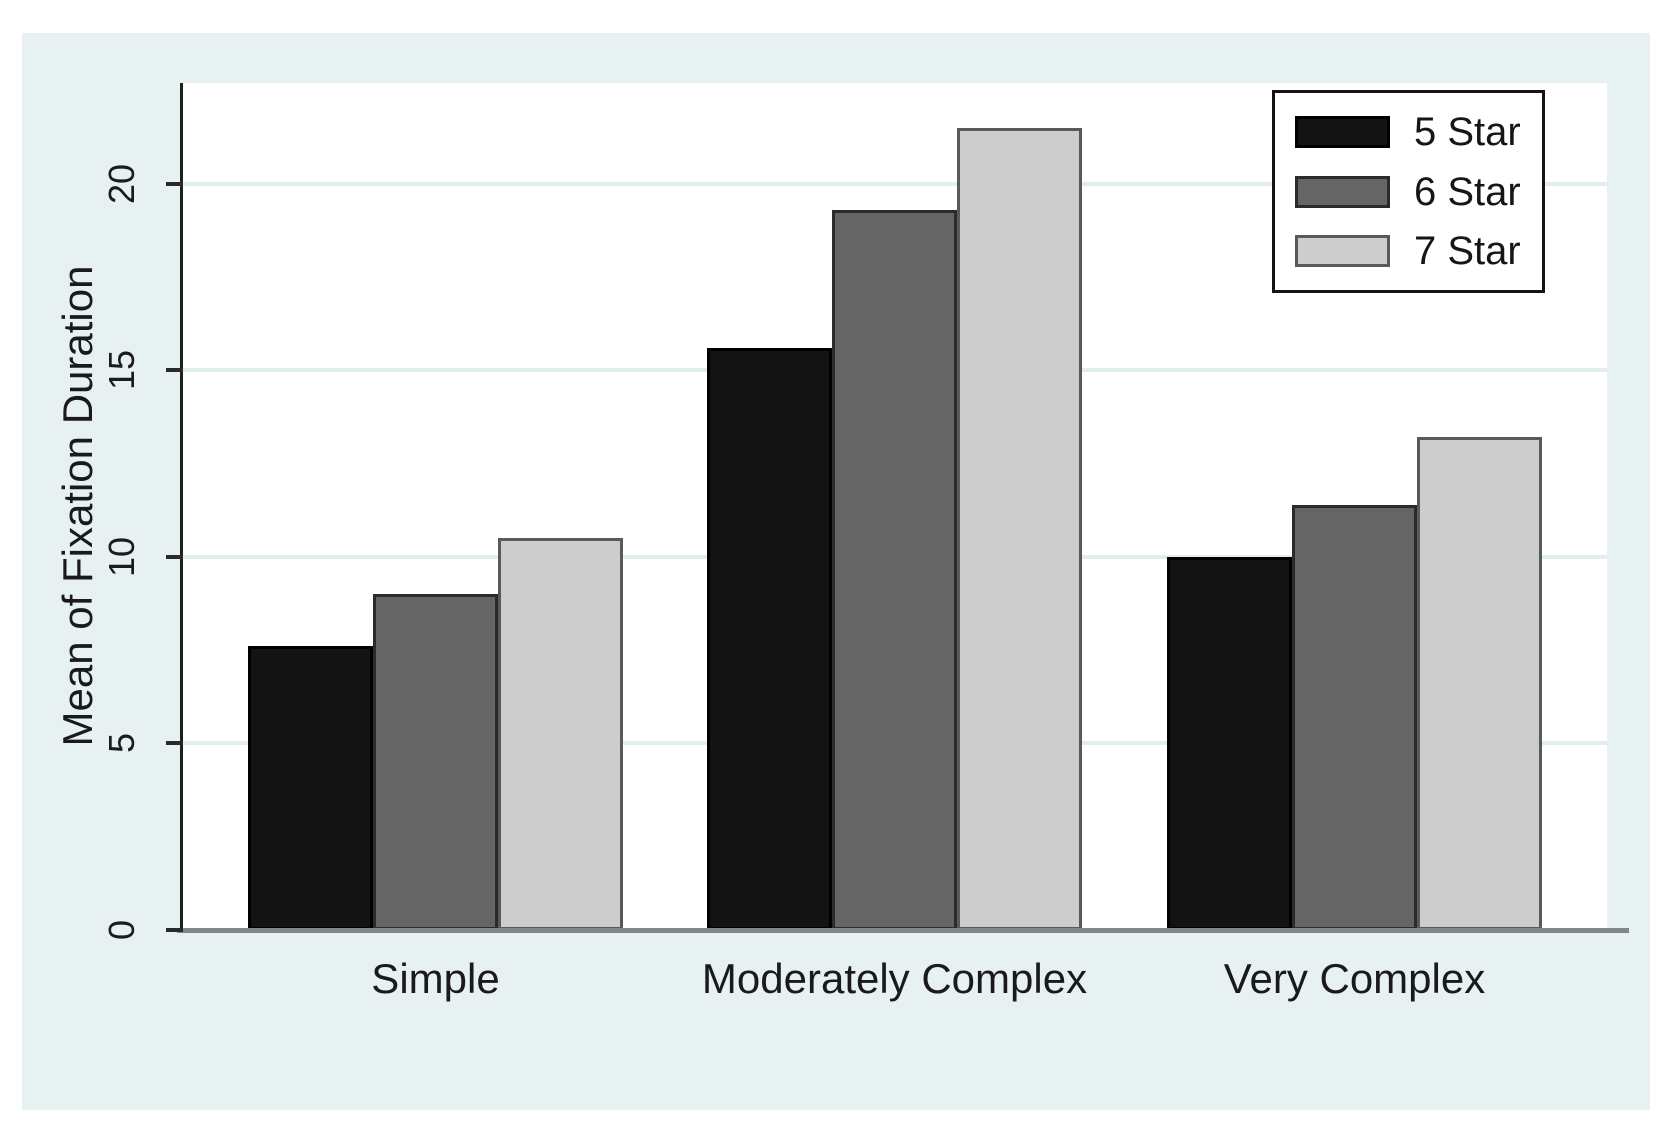 The height and width of the screenshot is (1142, 1673). What do you see at coordinates (1467, 191) in the screenshot?
I see `legend-label-6-star: 6 Star` at bounding box center [1467, 191].